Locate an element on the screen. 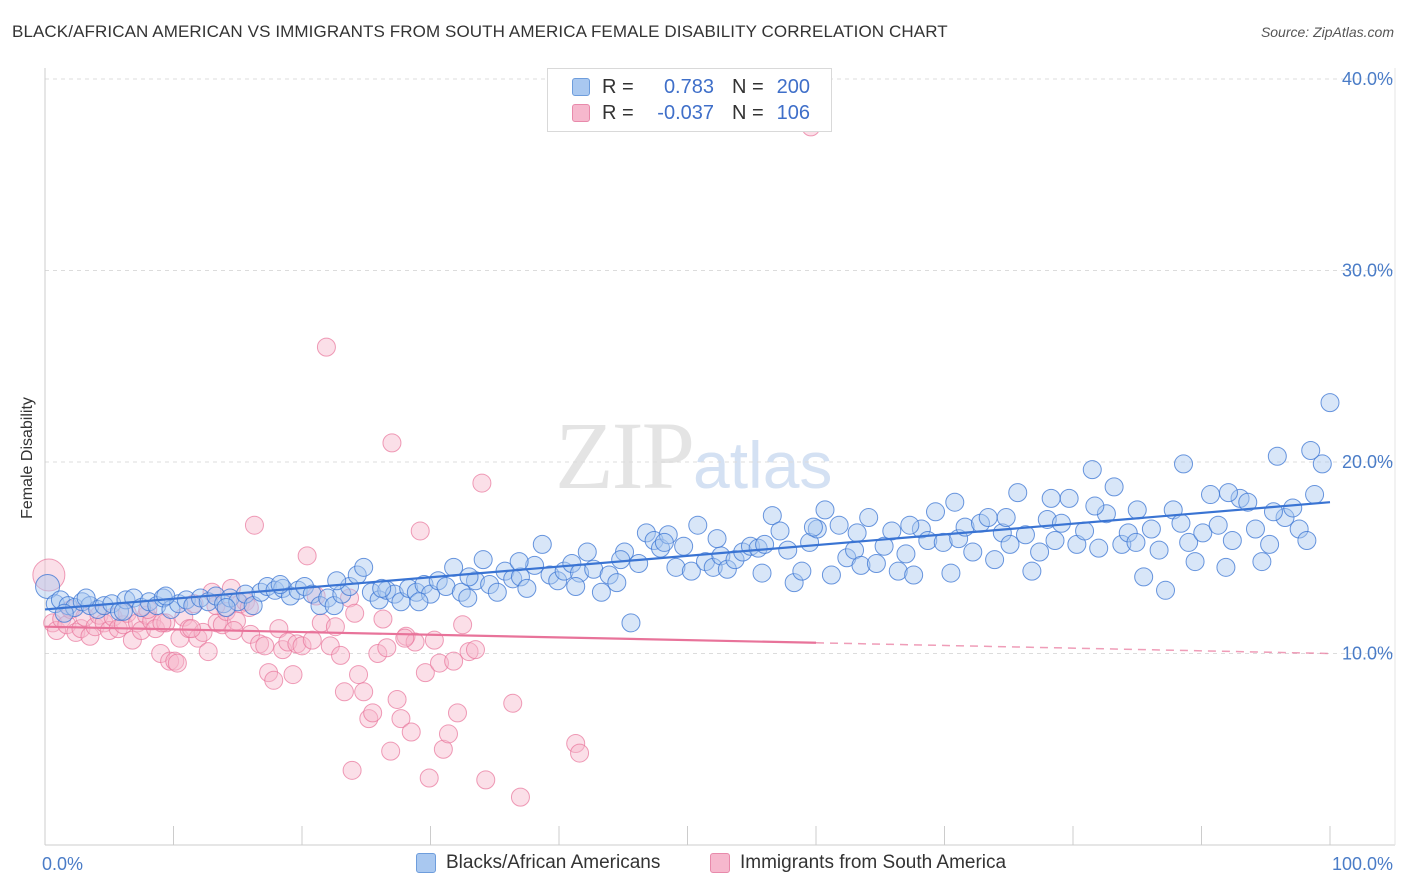 The height and width of the screenshot is (892, 1406). watermark-zip: ZIP is located at coordinates (625, 455).